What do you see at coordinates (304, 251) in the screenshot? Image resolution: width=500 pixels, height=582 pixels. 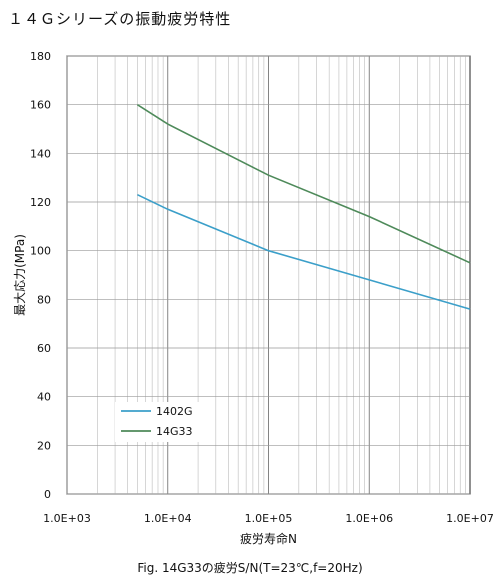 I see `series-line-1402g` at bounding box center [304, 251].